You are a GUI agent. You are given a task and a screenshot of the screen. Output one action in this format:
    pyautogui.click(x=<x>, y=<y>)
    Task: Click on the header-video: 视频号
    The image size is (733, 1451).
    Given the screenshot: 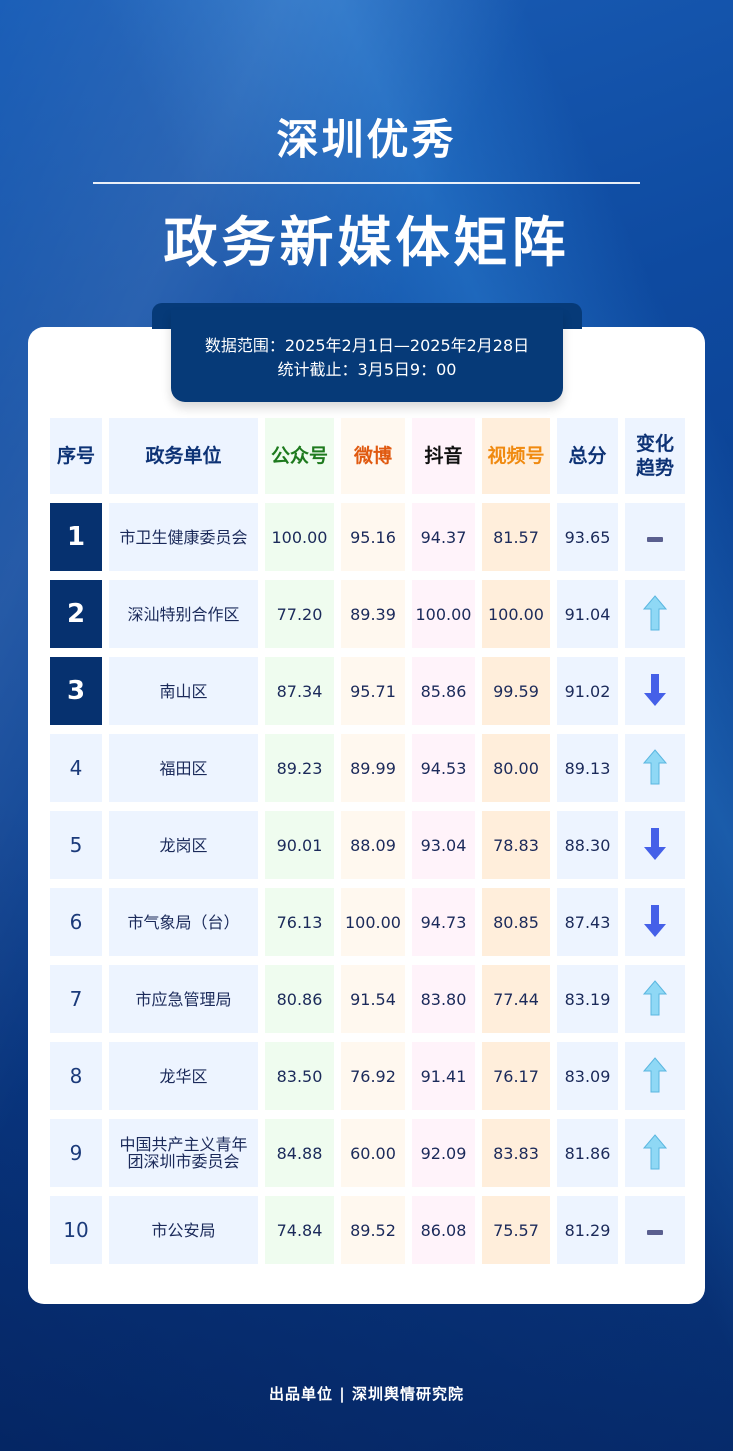 What is the action you would take?
    pyautogui.click(x=516, y=456)
    